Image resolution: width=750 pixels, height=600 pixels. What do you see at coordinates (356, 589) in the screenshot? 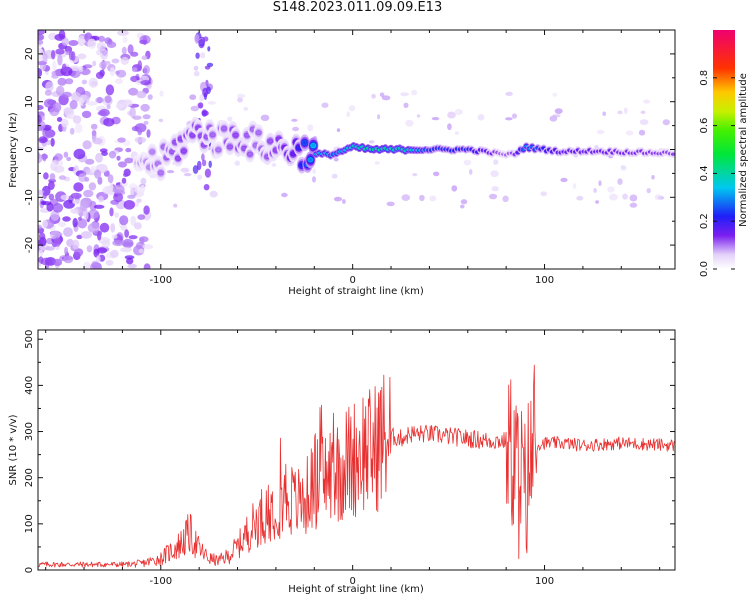
I see `bottom-xlabel: Height of straight line (km)` at bounding box center [356, 589].